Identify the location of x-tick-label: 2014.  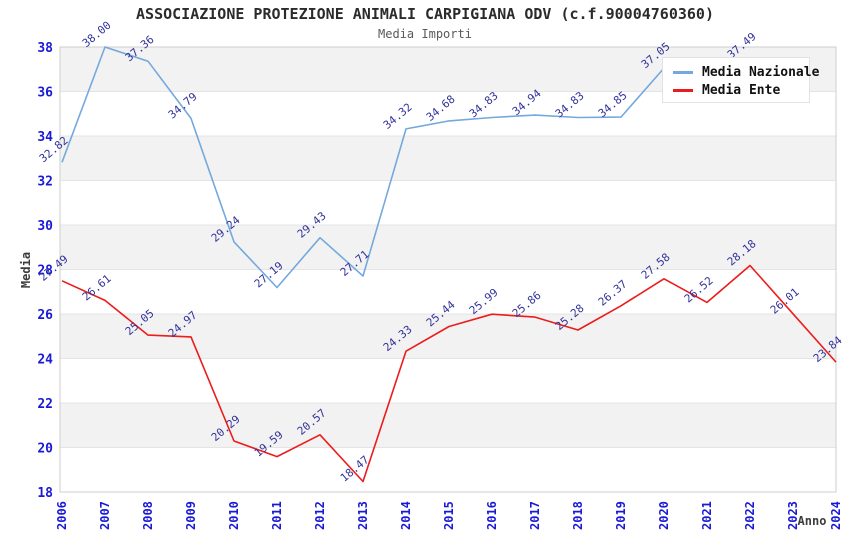
(406, 515).